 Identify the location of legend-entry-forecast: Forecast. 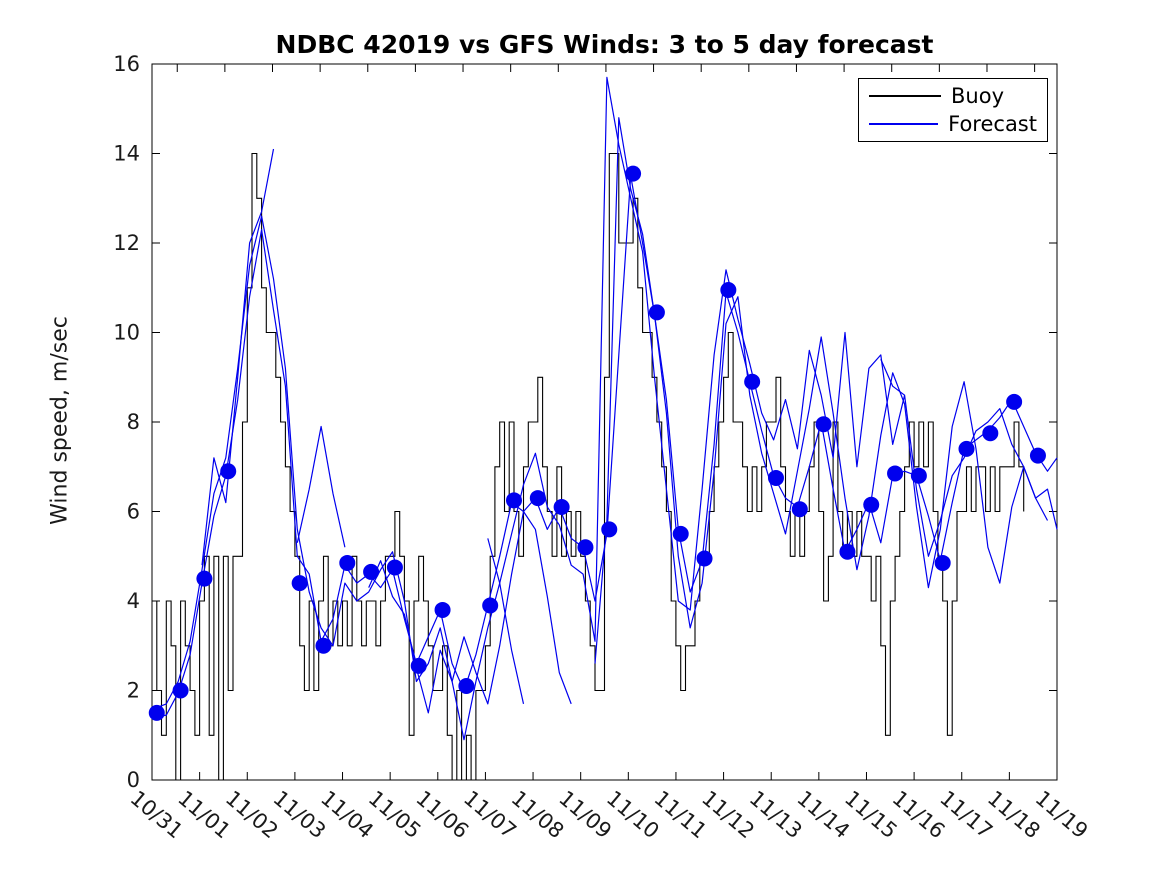
(953, 124).